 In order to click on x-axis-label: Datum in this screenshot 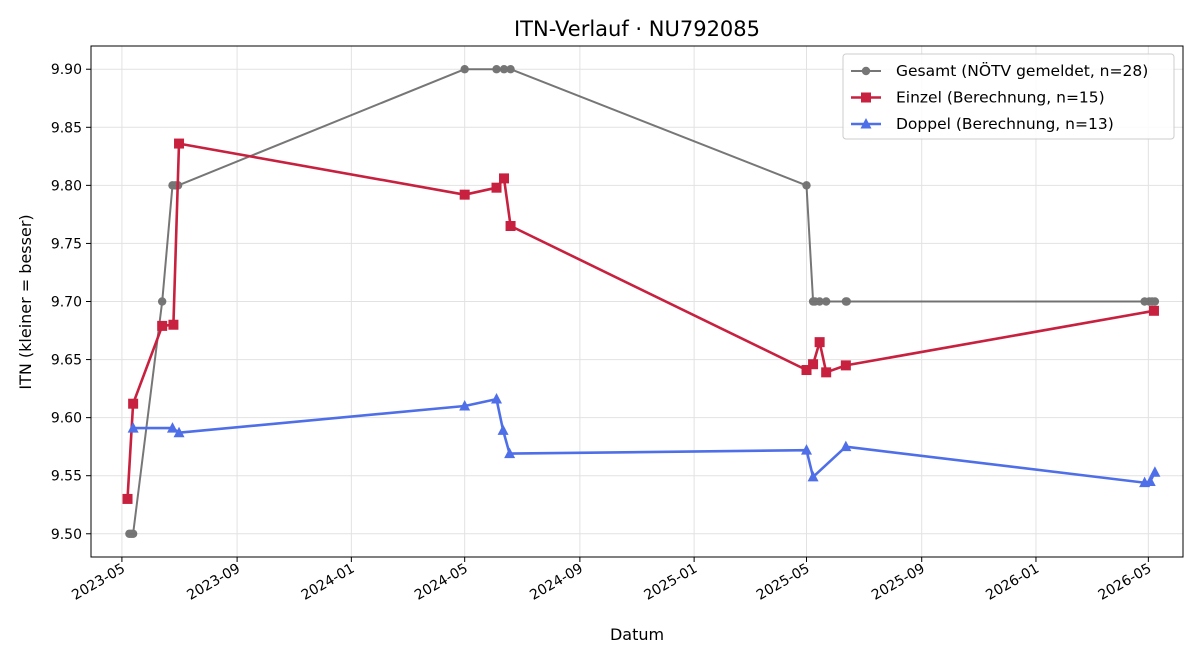, I will do `click(637, 634)`.